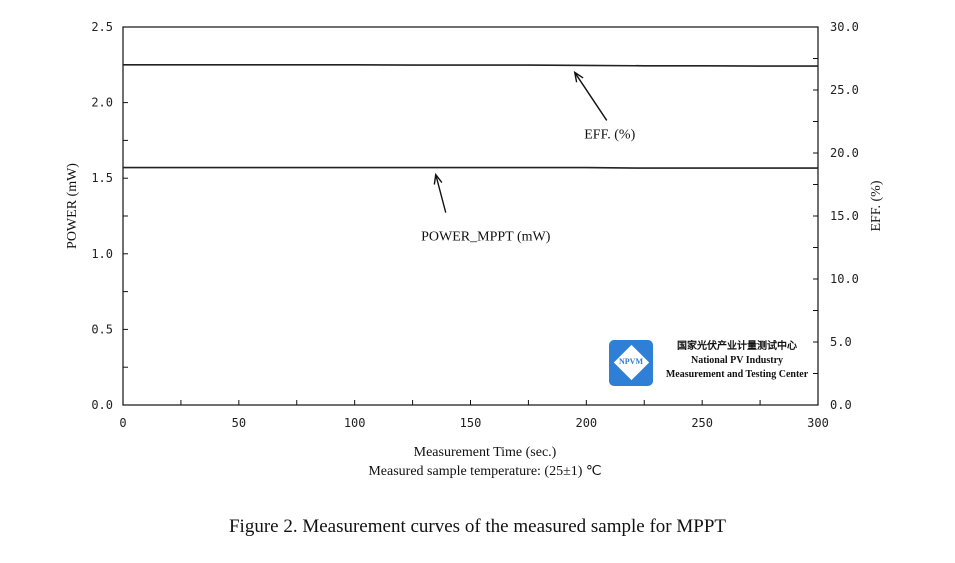 This screenshot has height=563, width=955. What do you see at coordinates (72, 206) in the screenshot?
I see `y-left-axis-label: POWER (mW)` at bounding box center [72, 206].